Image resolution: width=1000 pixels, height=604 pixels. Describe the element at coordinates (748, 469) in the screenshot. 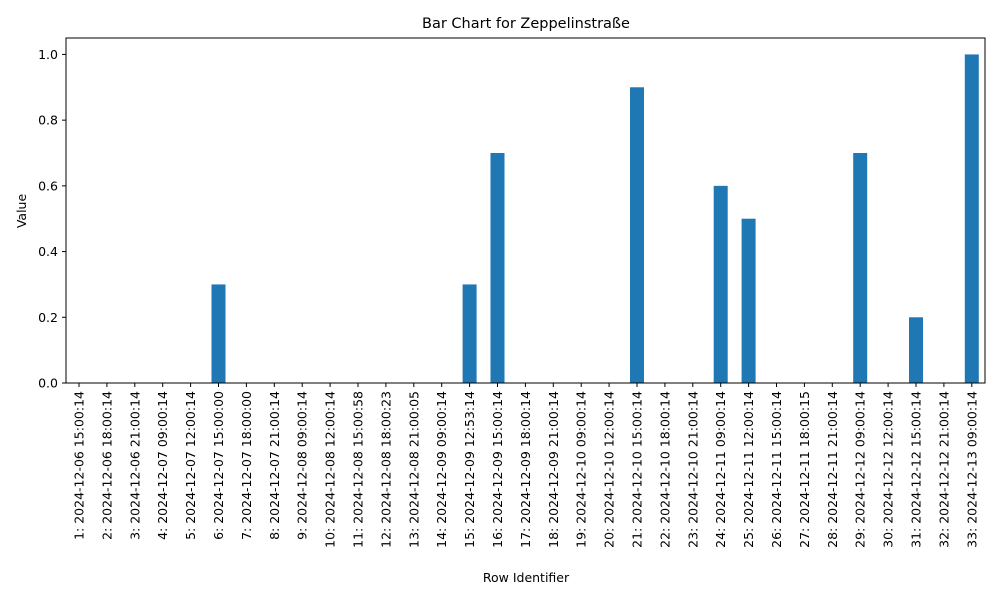

I see `x-tick-label: 25: 2024-12-11 12:00:14` at that location.